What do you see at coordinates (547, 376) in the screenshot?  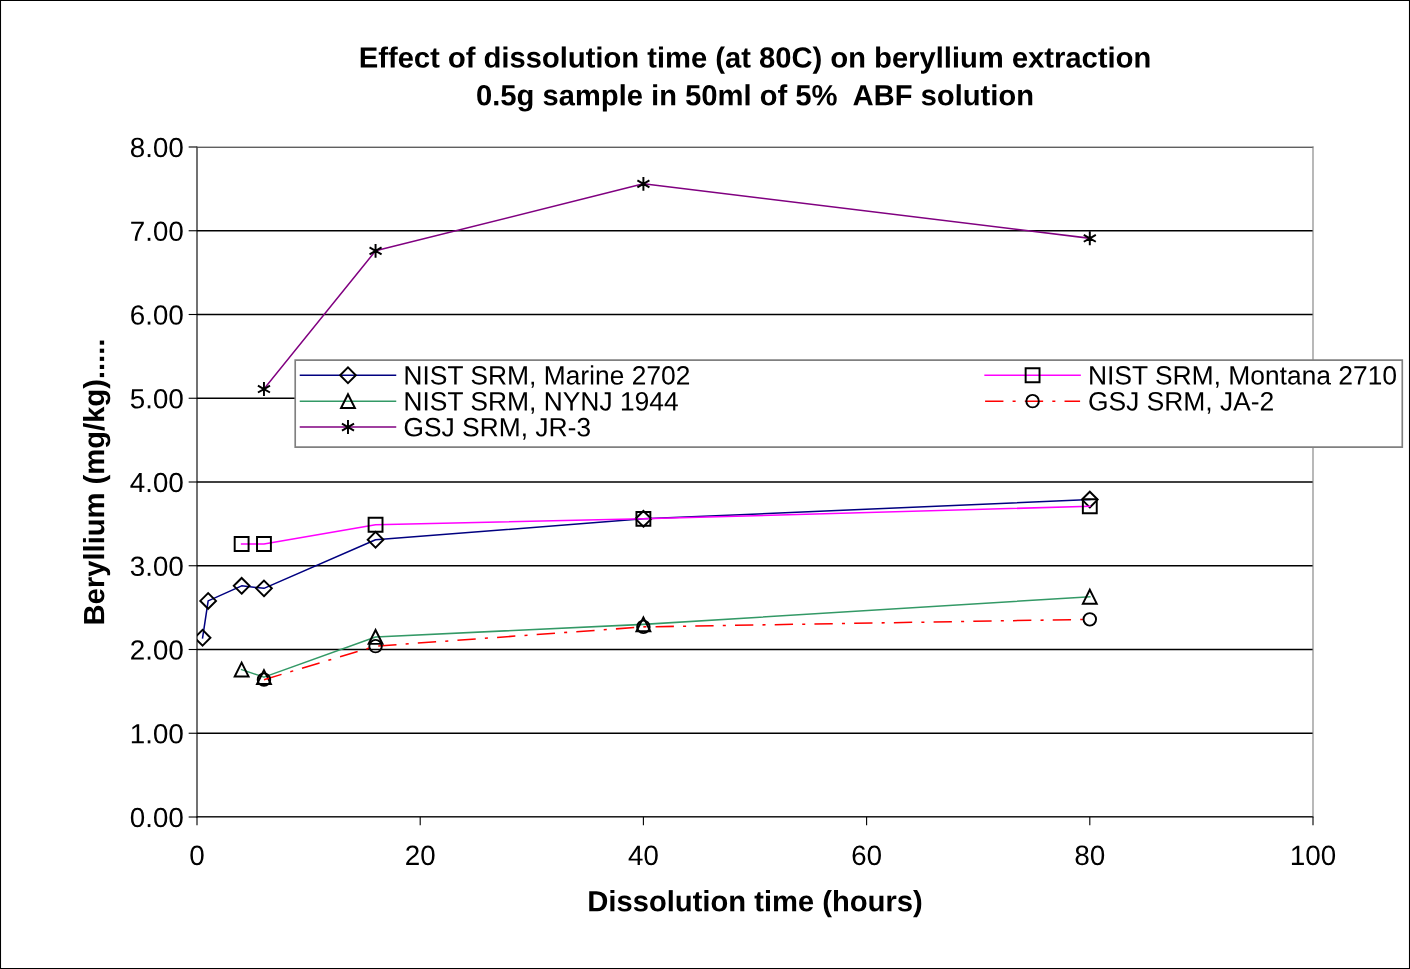 I see `legend-label: NIST SRM, Marine 2702` at bounding box center [547, 376].